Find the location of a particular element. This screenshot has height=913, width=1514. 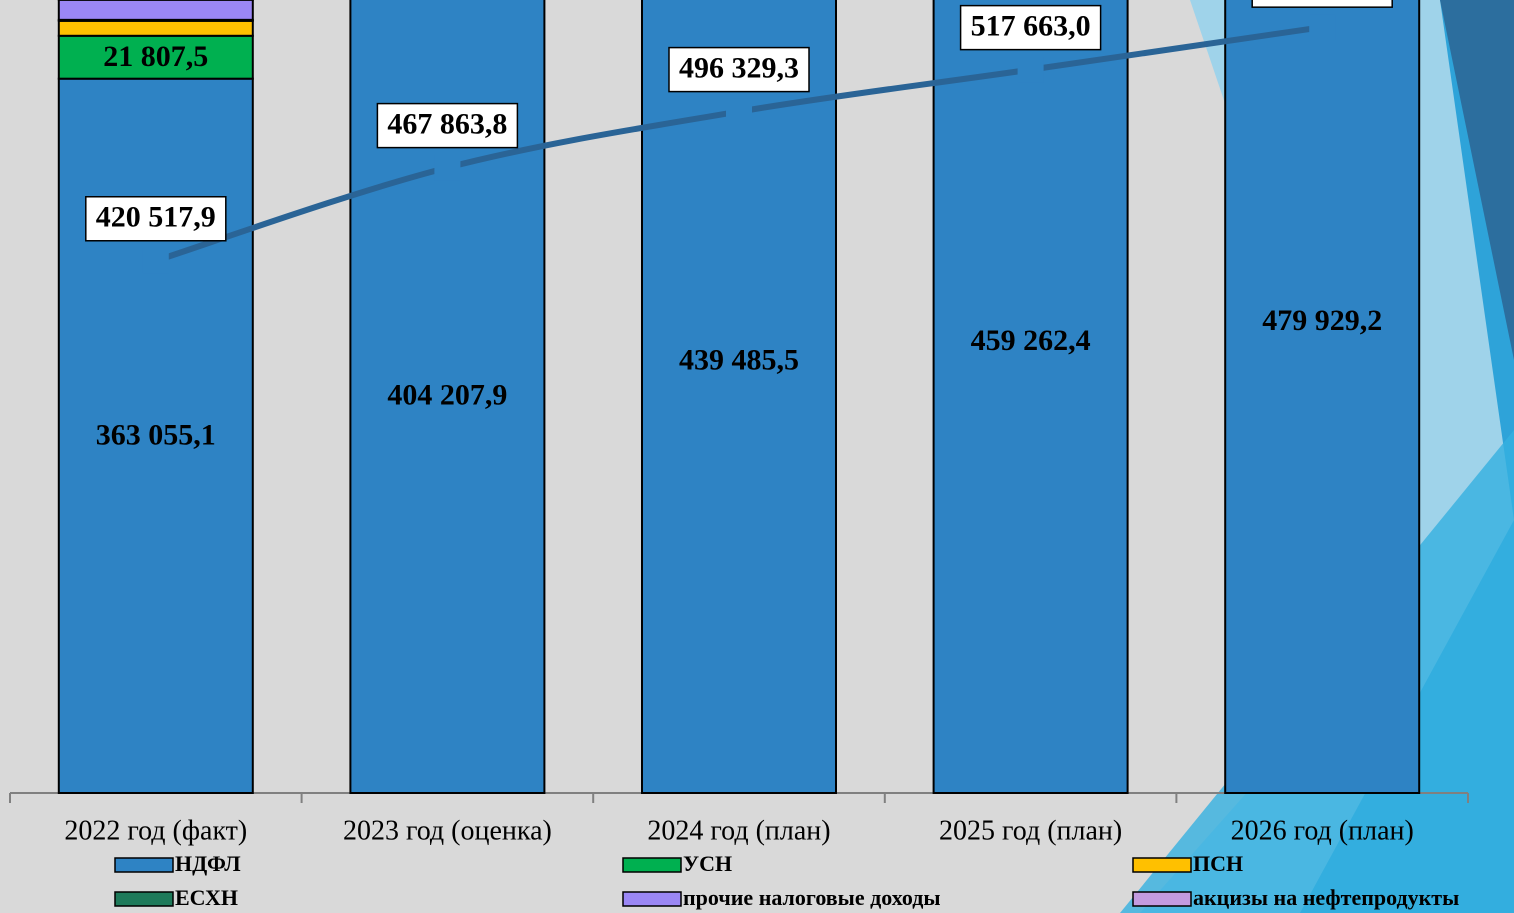

x-tick-label: 2024 год (план) is located at coordinates (738, 830).